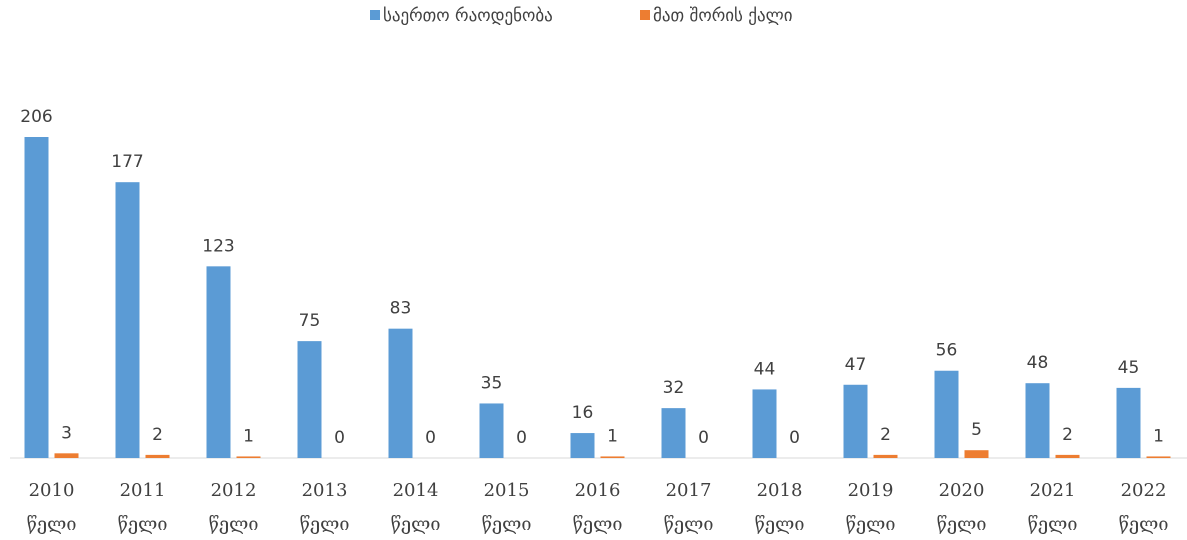 The image size is (1187, 540). Describe the element at coordinates (1038, 363) in the screenshot. I see `value-label: 48` at that location.